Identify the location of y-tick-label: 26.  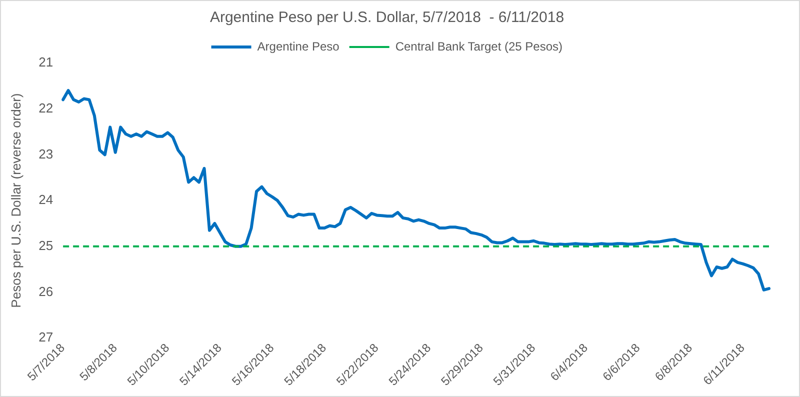
(46, 291).